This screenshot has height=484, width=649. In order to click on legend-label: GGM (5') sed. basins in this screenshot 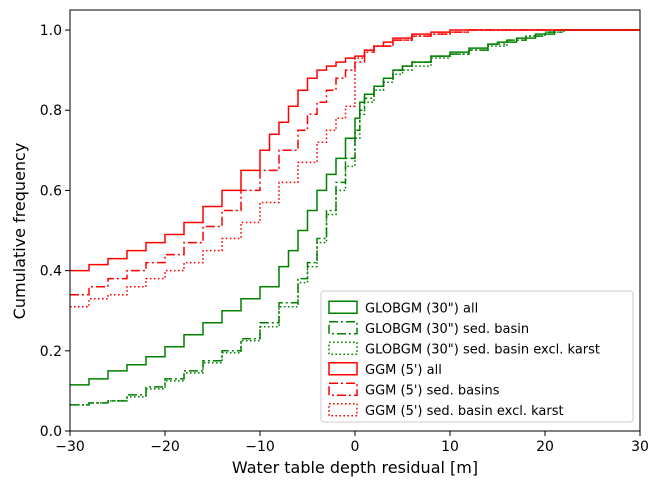, I will do `click(432, 390)`.